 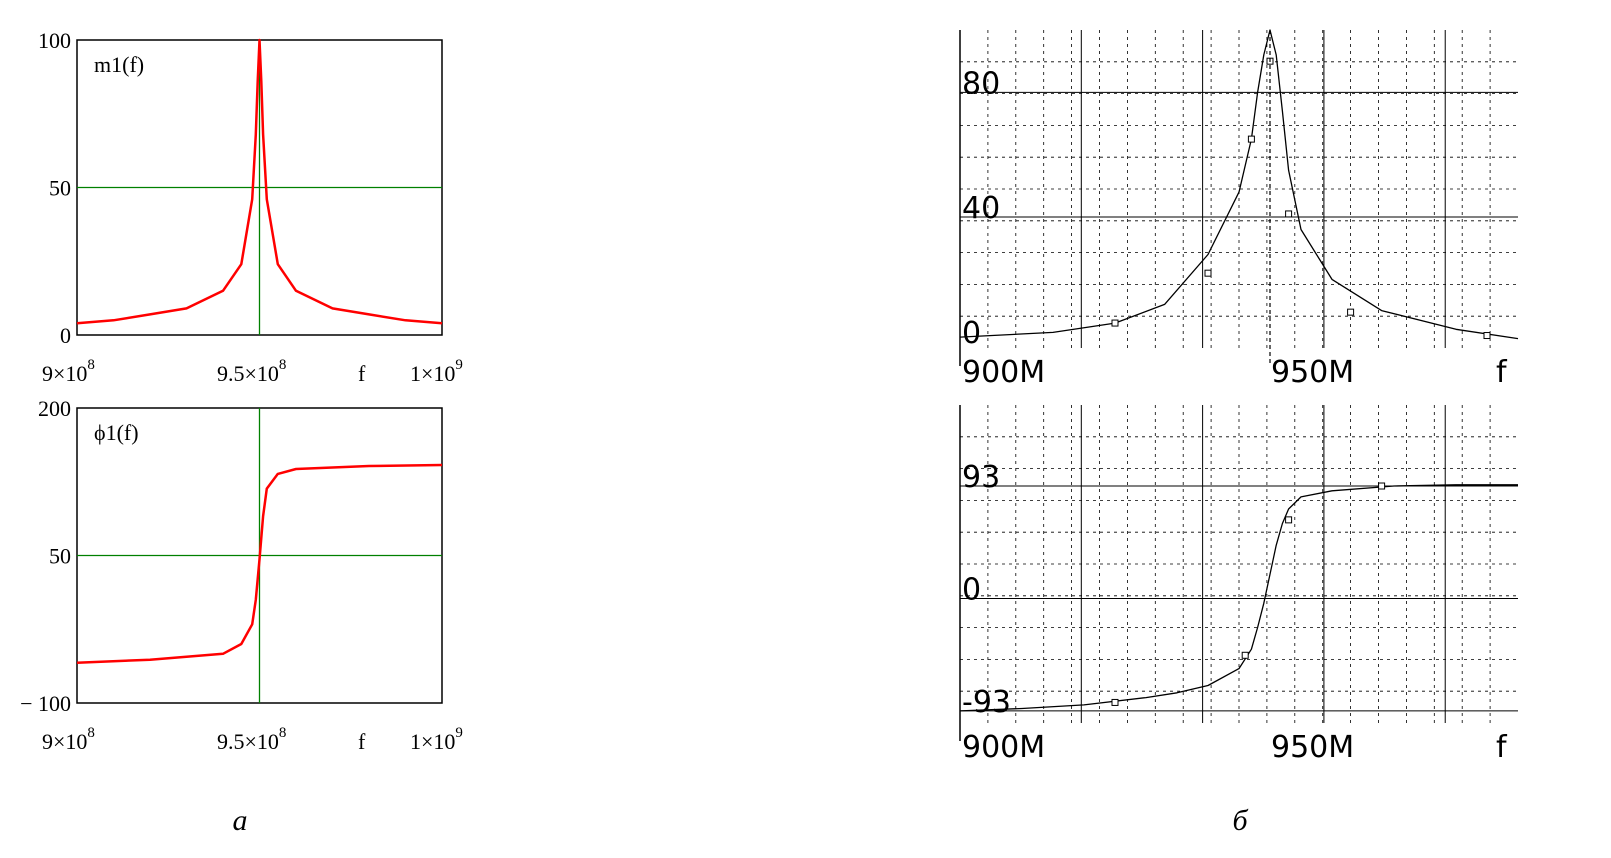 I want to click on y-tick-label: − 100, so click(x=45, y=703).